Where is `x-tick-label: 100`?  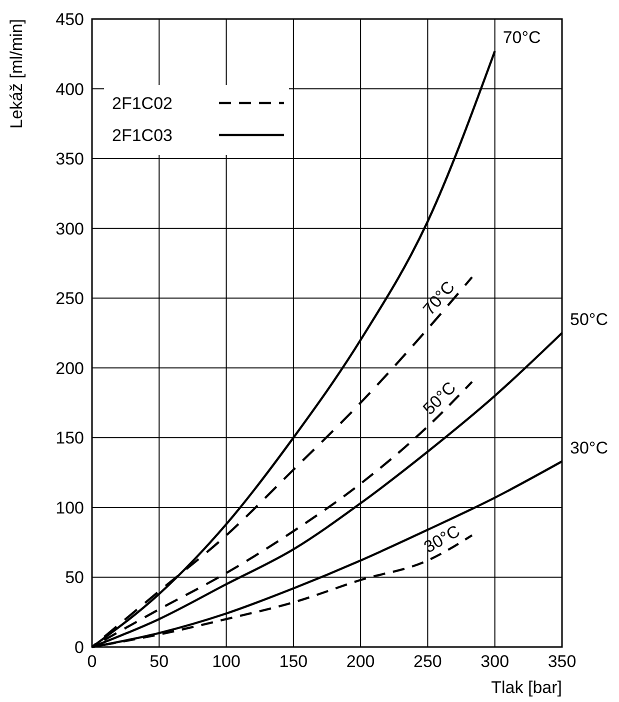
x-tick-label: 100 is located at coordinates (226, 661).